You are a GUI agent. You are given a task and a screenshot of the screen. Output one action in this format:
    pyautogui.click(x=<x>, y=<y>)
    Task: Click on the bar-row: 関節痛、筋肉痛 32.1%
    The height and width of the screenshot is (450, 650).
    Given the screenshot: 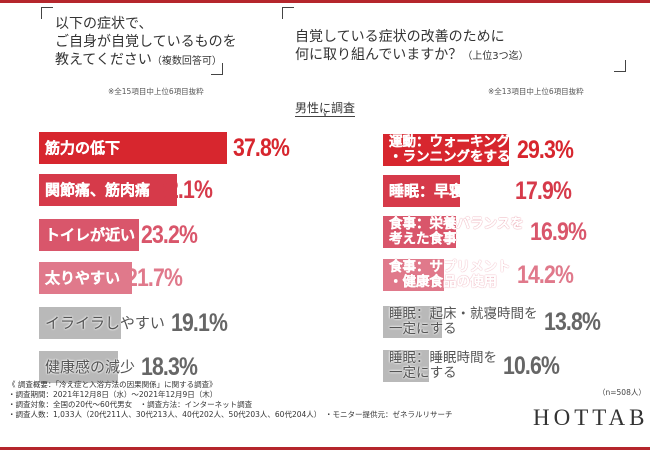 What is the action you would take?
    pyautogui.click(x=130, y=190)
    